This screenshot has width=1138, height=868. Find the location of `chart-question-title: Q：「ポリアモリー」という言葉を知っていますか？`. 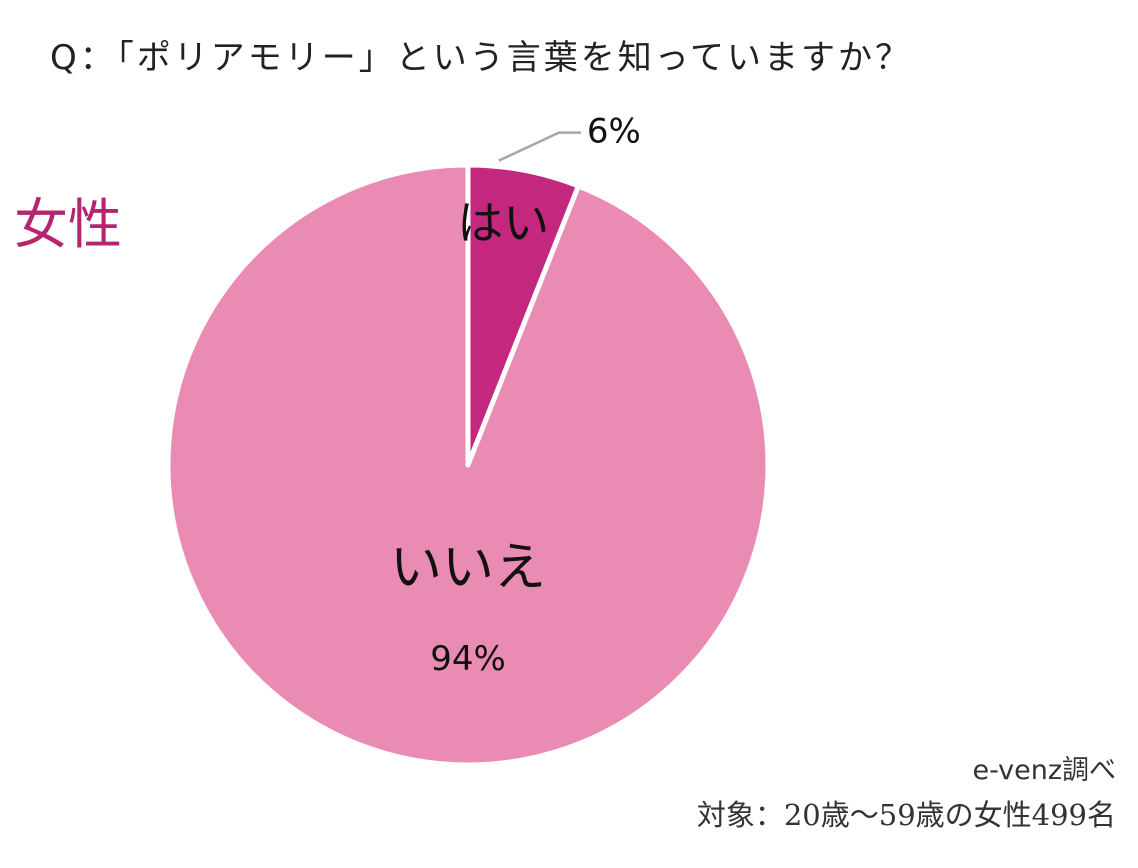

chart-question-title: Q：「ポリアモリー」という言葉を知っていますか？ is located at coordinates (481, 58).